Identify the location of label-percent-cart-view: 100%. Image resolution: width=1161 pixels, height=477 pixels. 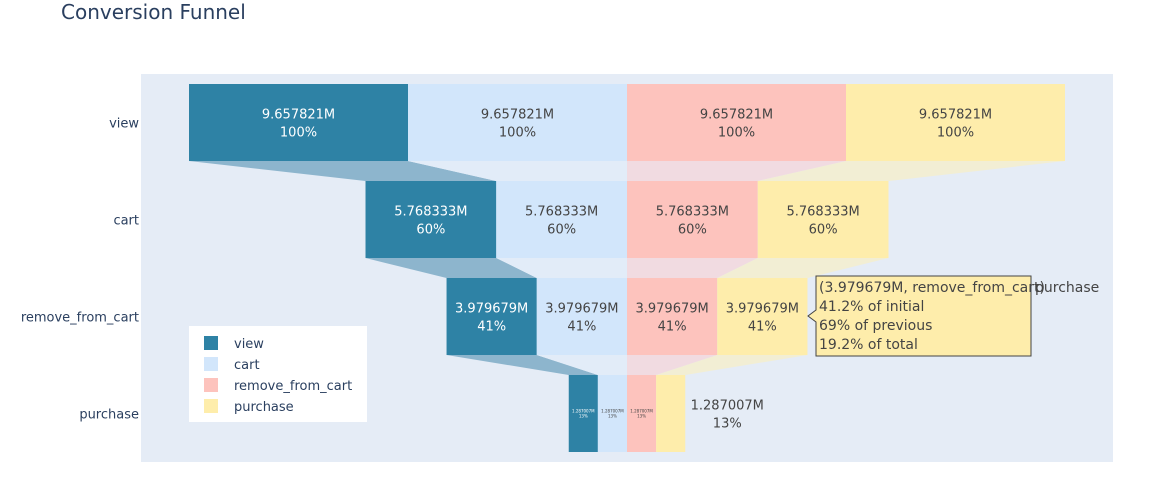
(517, 133).